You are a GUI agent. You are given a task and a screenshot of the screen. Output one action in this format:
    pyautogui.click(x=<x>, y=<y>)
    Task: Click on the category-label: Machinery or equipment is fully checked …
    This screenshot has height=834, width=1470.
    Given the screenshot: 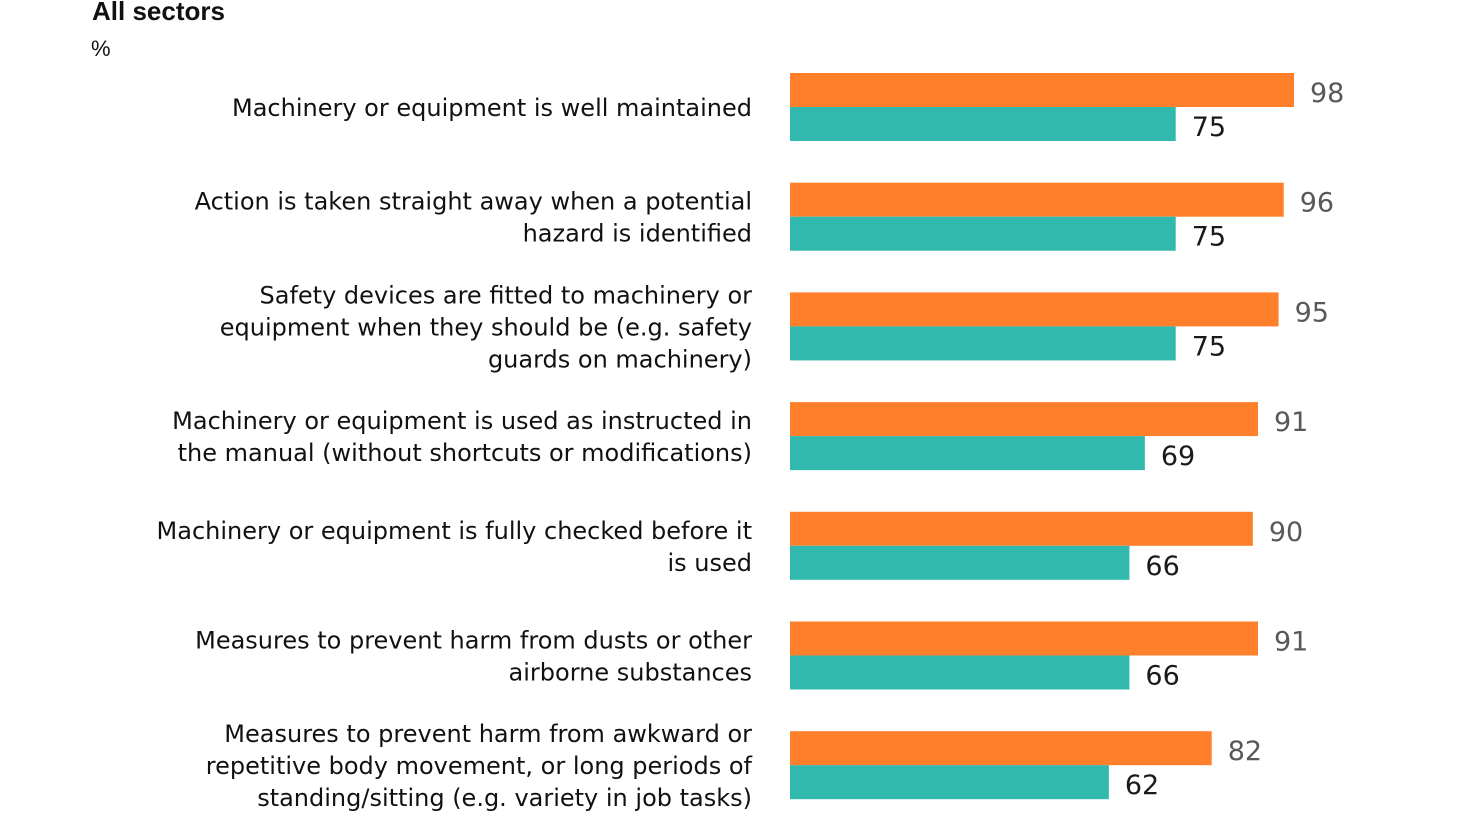 What is the action you would take?
    pyautogui.click(x=454, y=531)
    